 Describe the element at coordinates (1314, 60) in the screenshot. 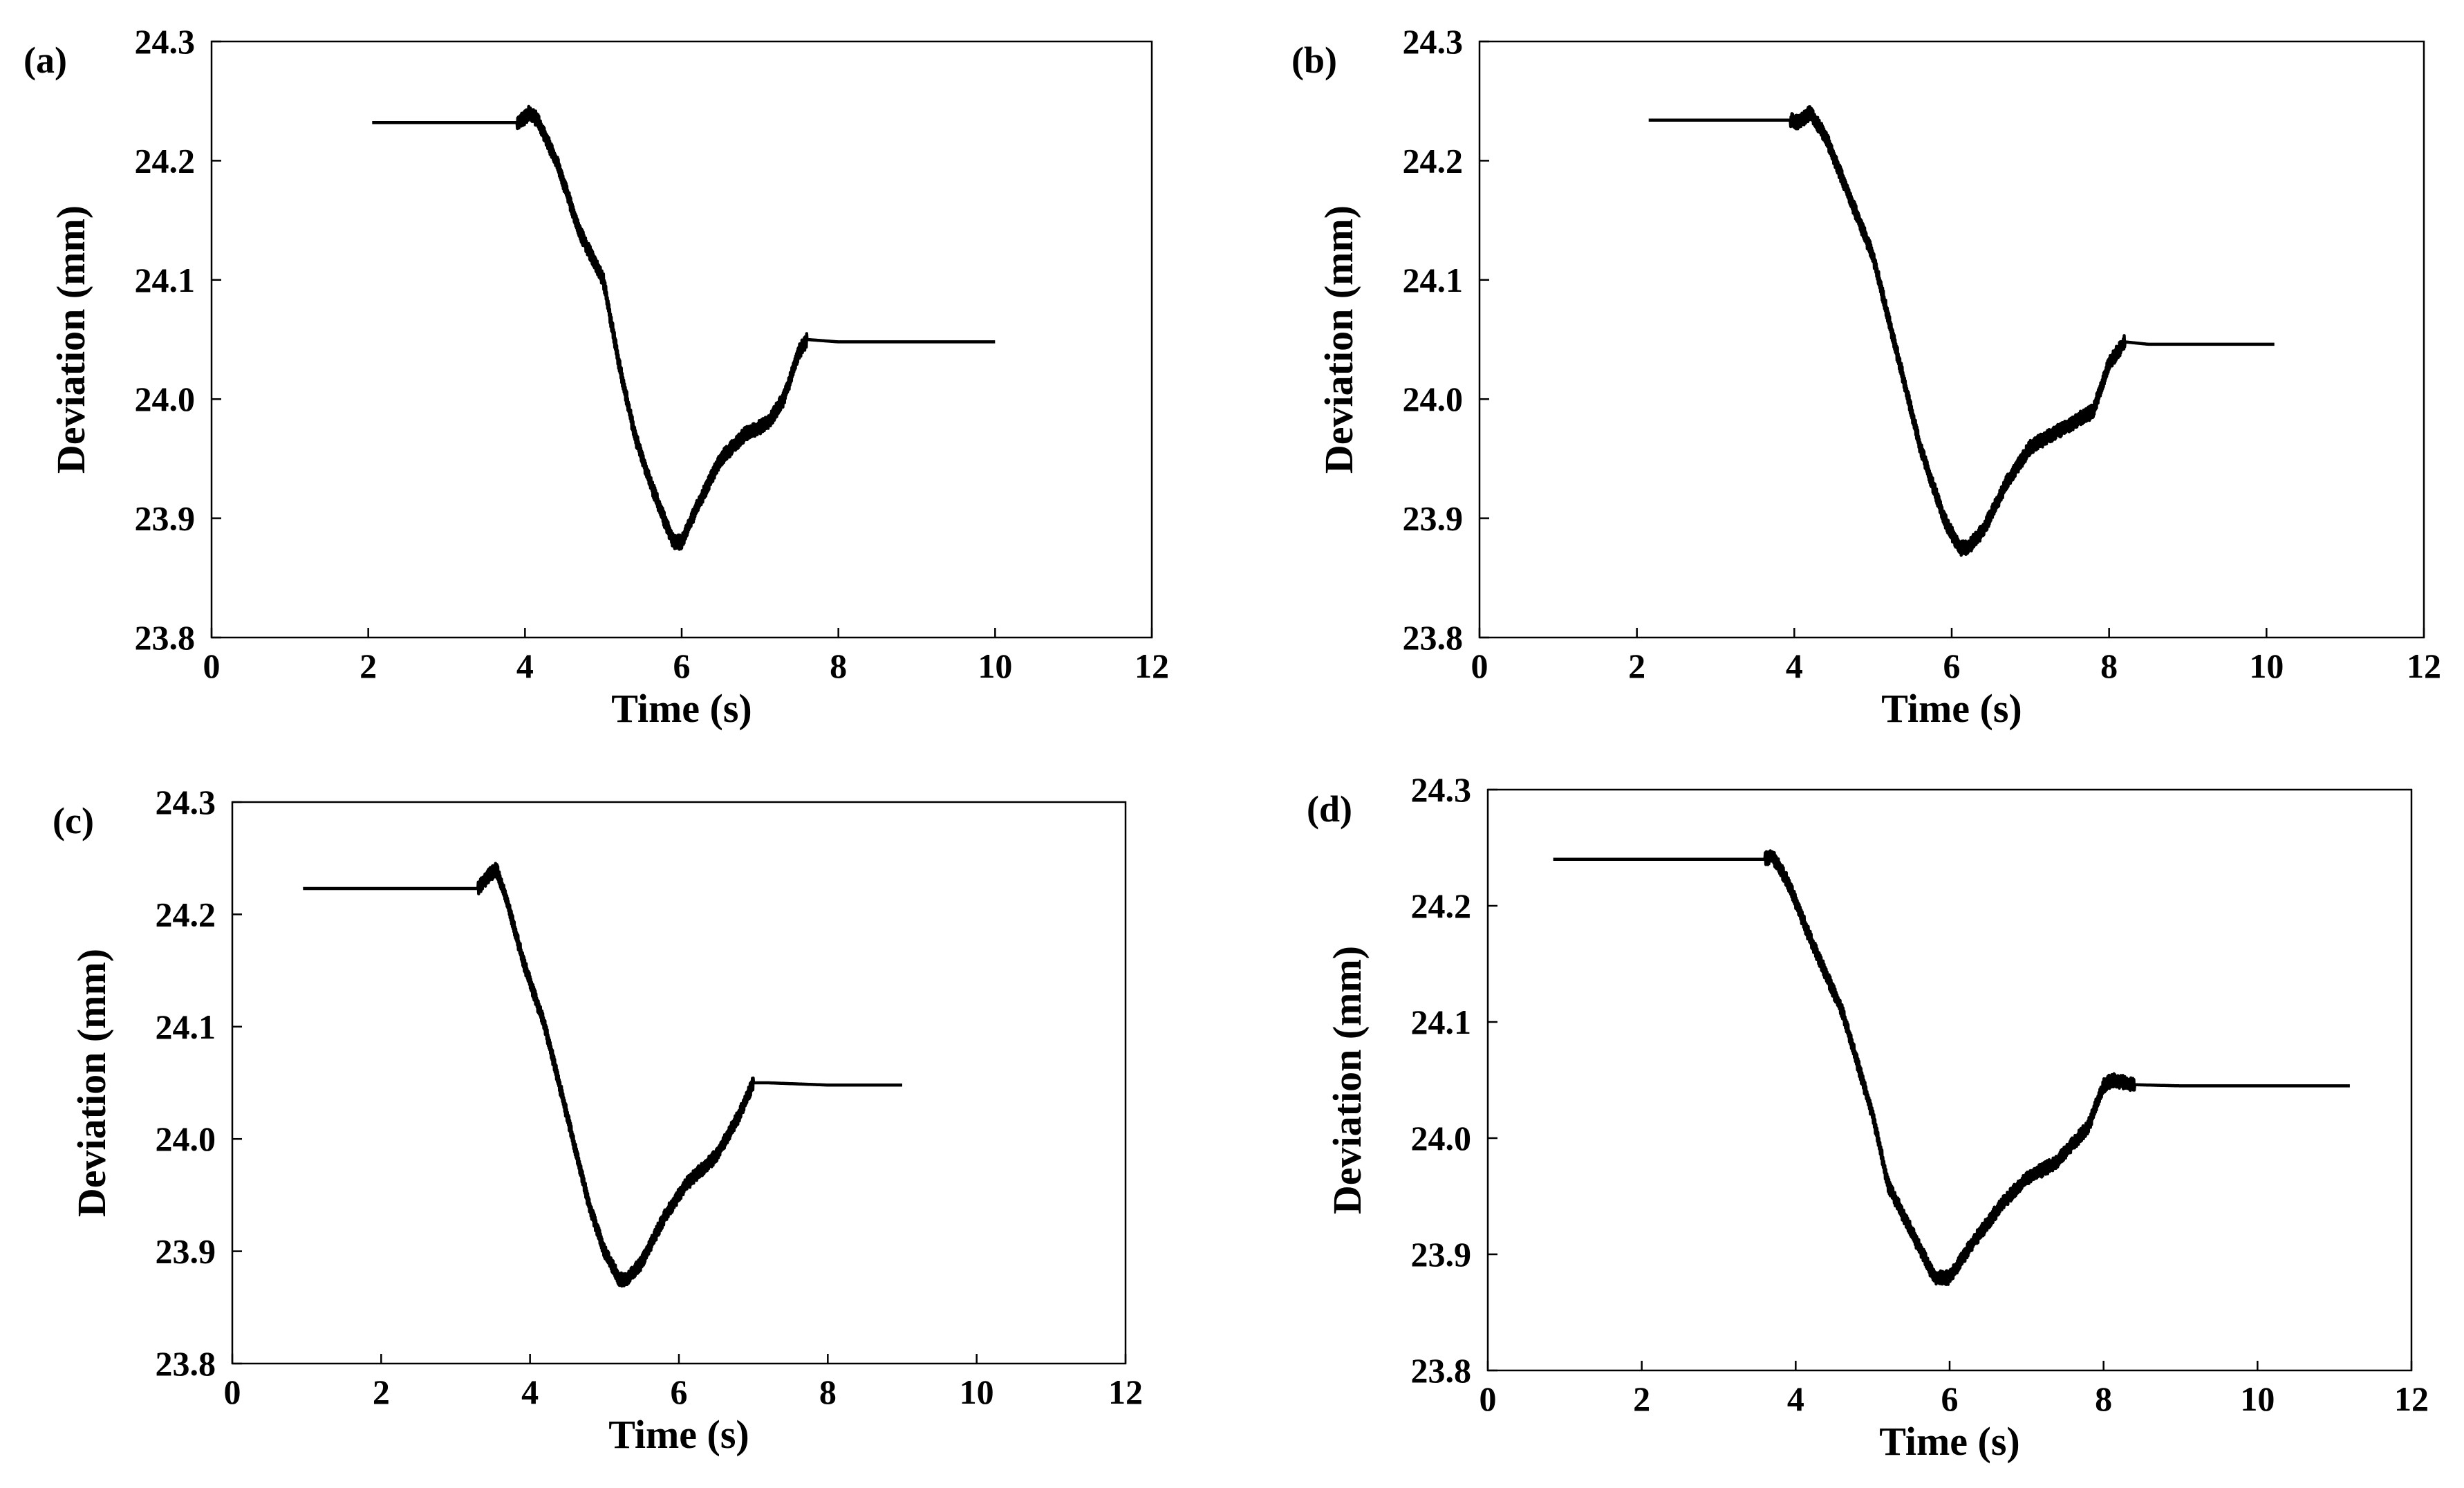

I see `panel-label: (b)` at that location.